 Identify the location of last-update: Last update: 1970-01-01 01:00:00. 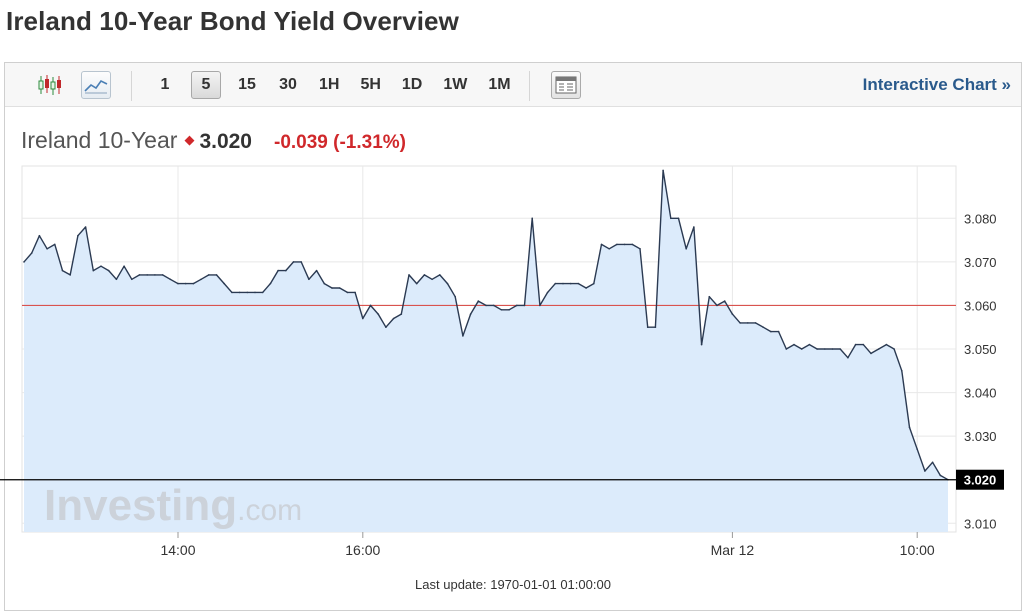
(513, 584).